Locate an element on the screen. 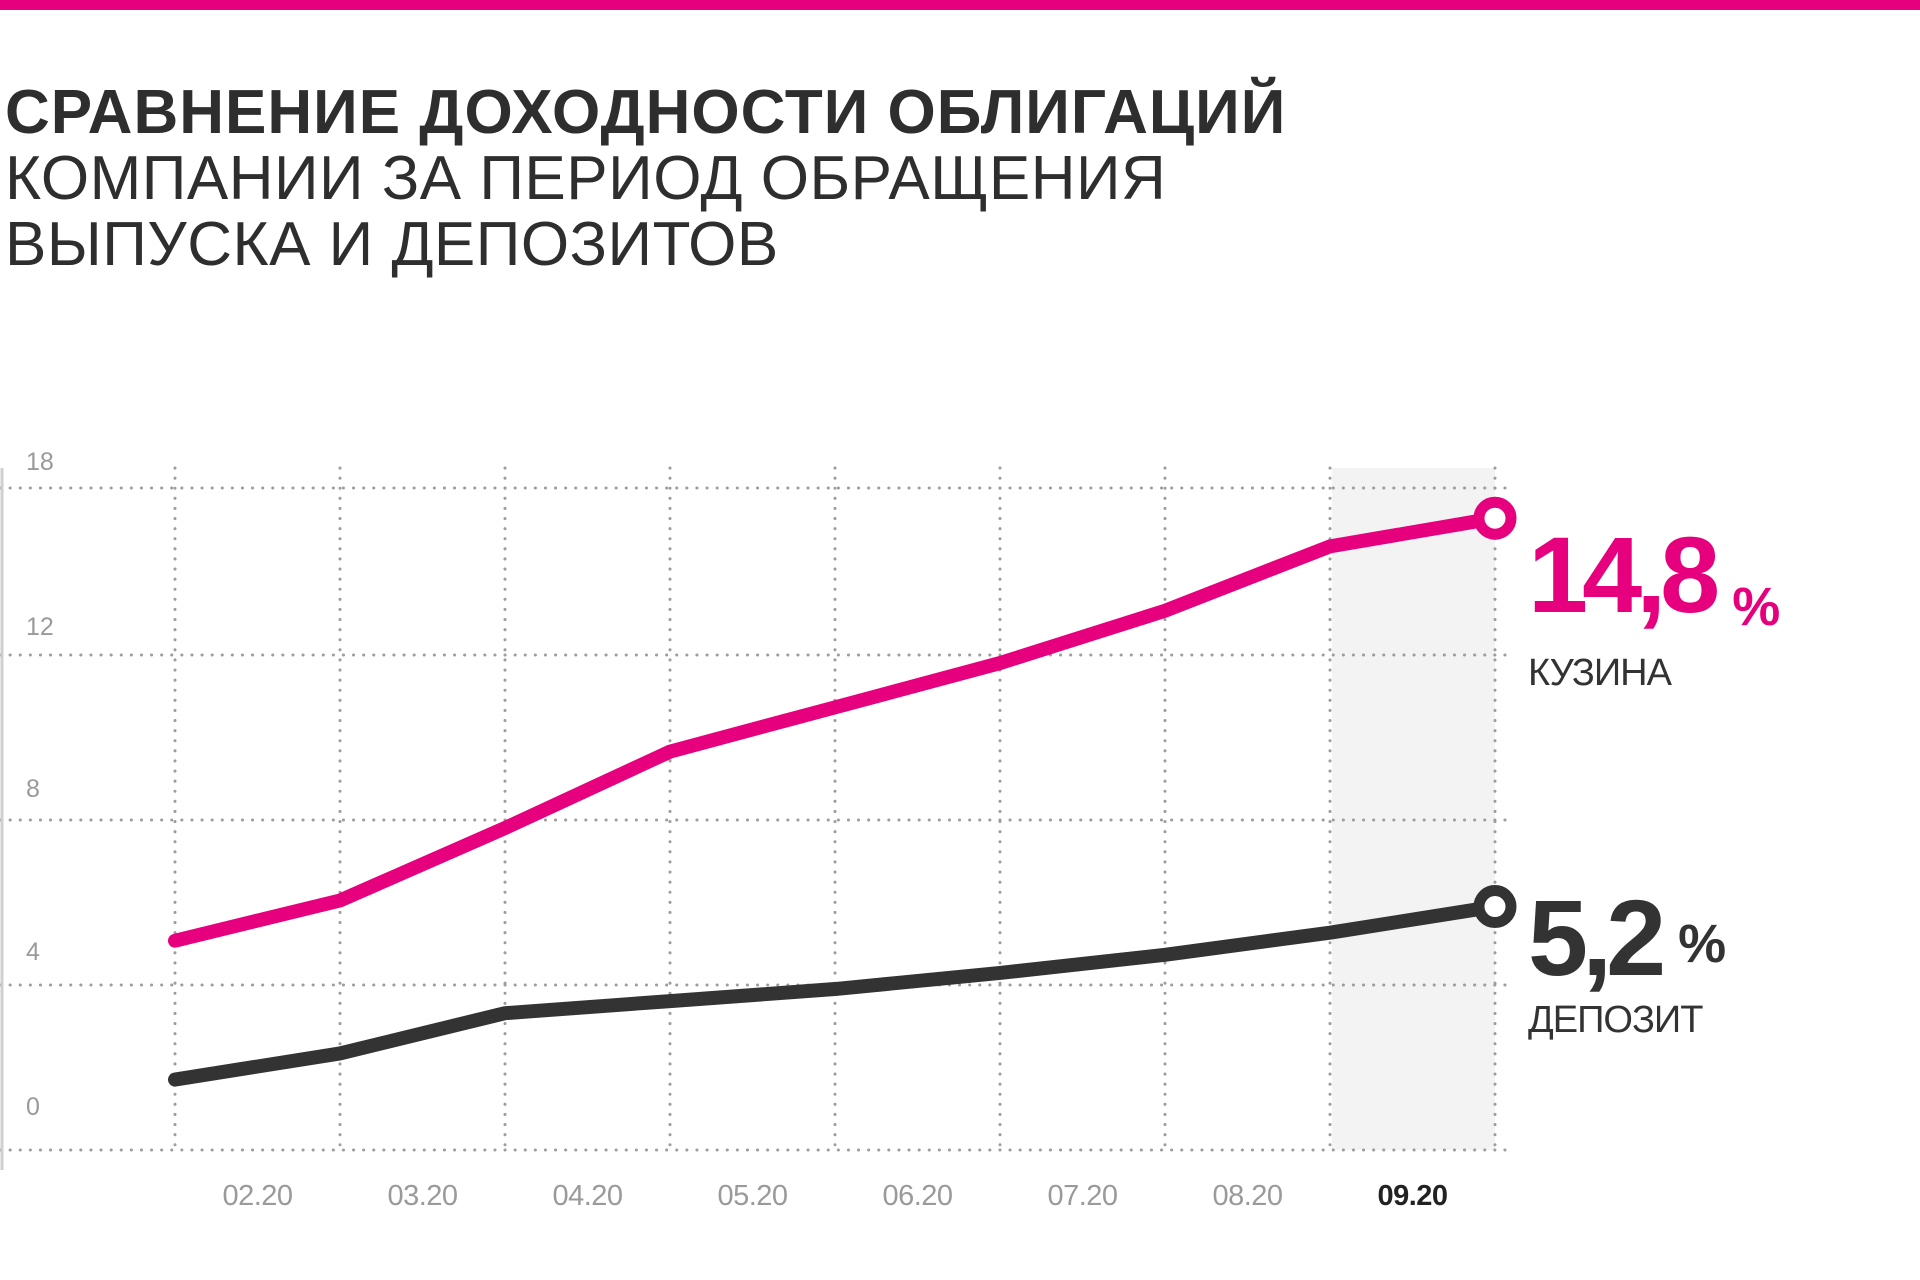 The width and height of the screenshot is (1920, 1280). y-tick-label: 0 is located at coordinates (33, 1107).